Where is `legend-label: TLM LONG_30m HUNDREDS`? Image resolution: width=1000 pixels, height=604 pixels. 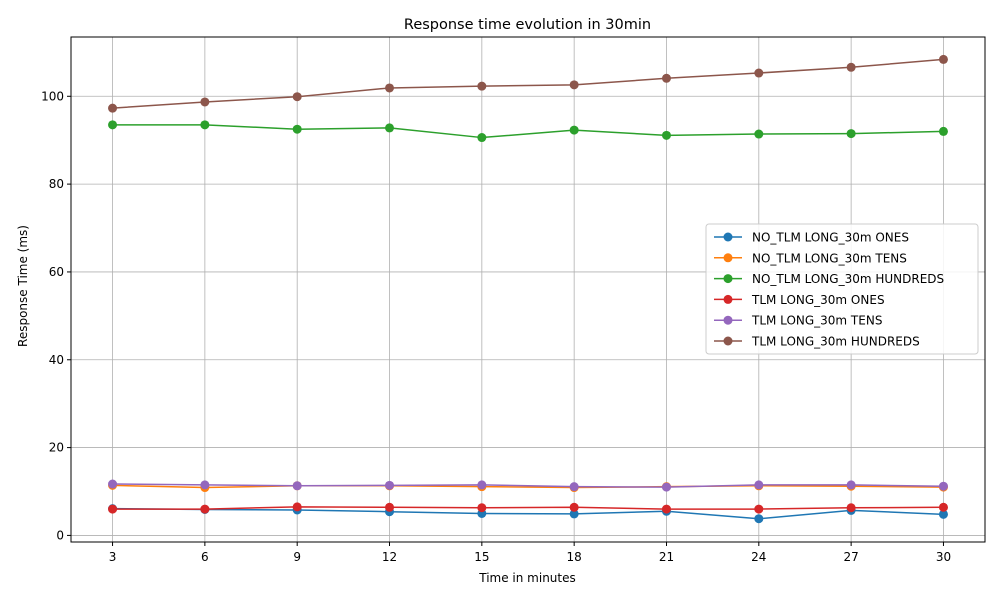 legend-label: TLM LONG_30m HUNDREDS is located at coordinates (835, 342).